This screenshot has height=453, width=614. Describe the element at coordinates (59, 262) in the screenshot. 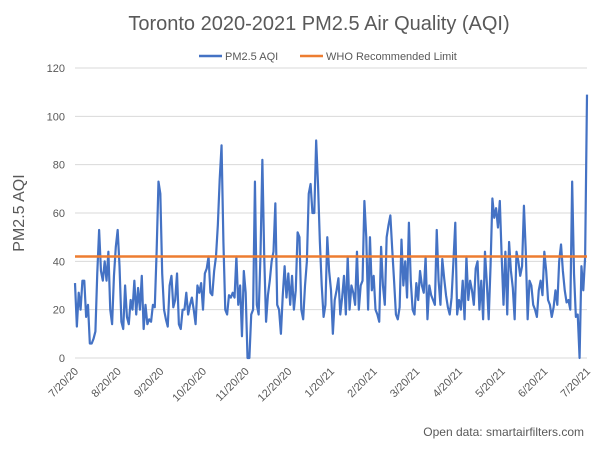

I see `y-tick-label: 40` at that location.